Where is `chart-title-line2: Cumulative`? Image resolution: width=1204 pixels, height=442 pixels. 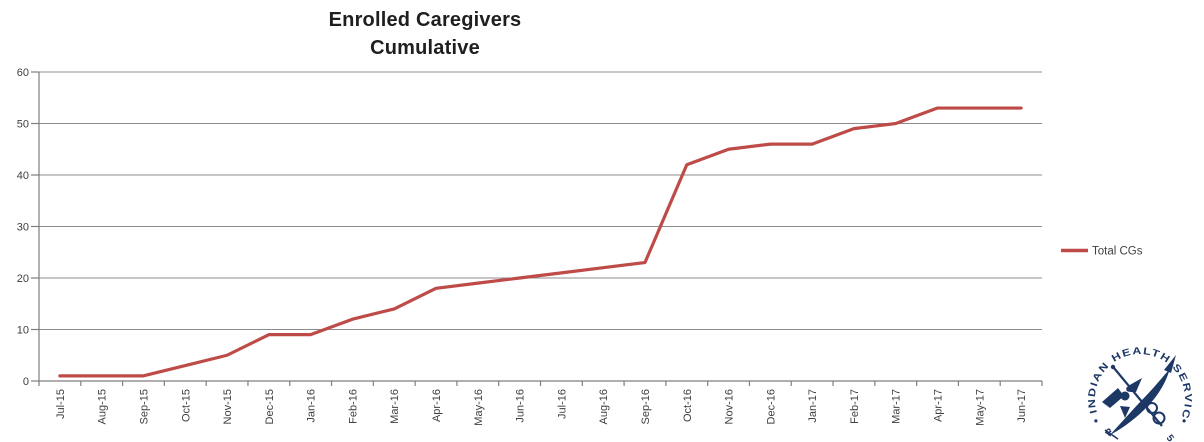
chart-title-line2: Cumulative is located at coordinates (425, 48).